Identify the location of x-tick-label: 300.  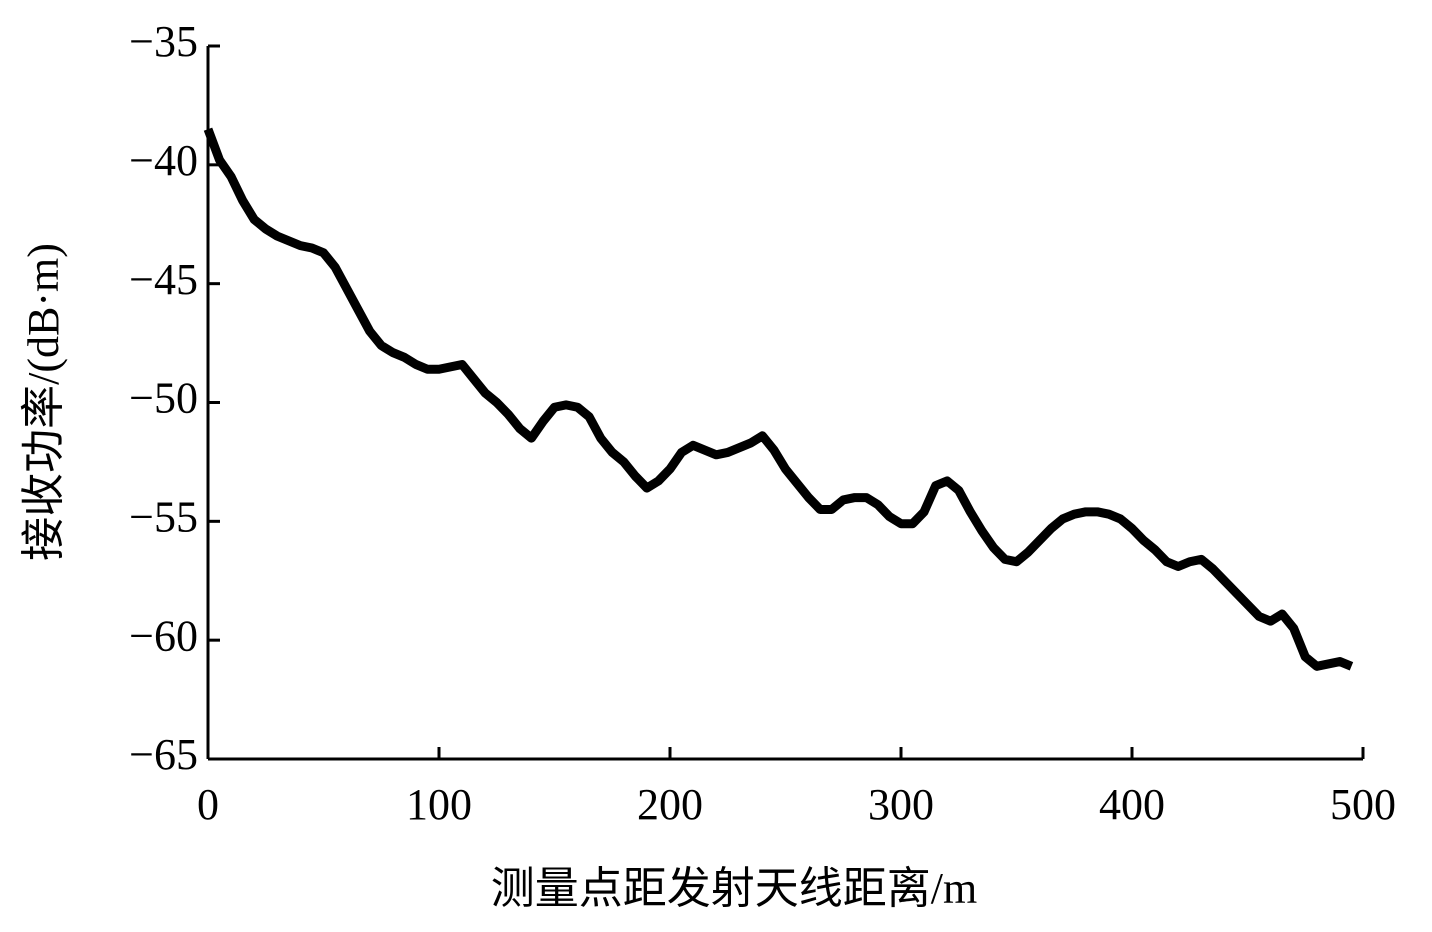
(901, 804).